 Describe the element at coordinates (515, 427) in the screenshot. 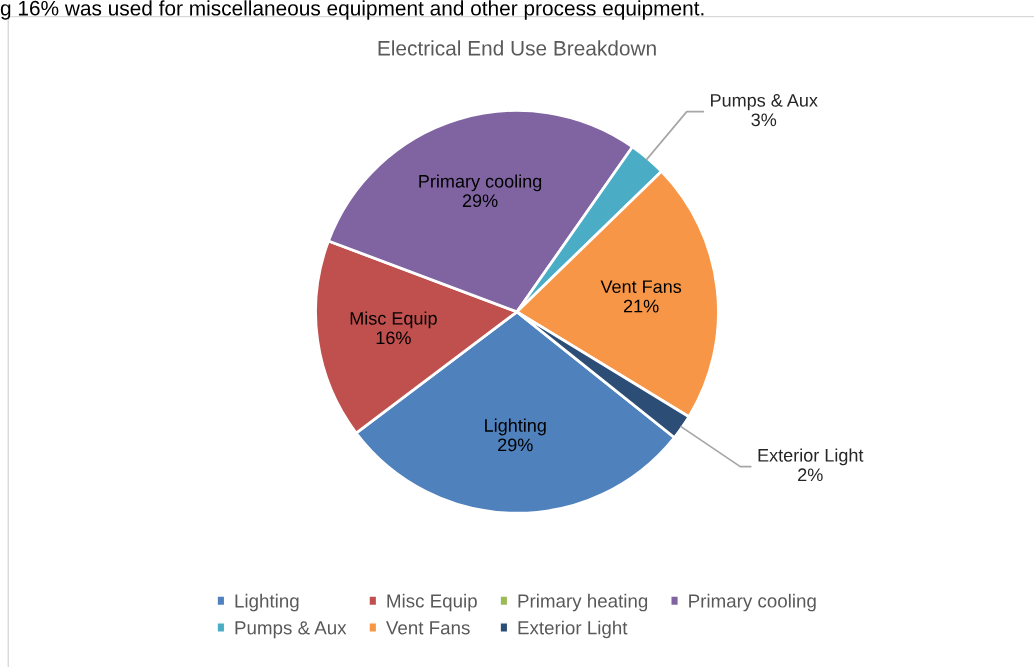

I see `slice-label: Lighting` at that location.